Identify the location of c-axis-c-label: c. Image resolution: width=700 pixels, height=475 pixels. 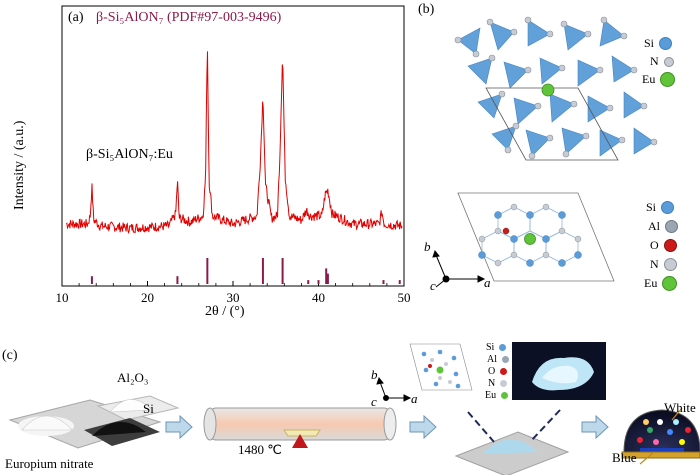
(374, 401).